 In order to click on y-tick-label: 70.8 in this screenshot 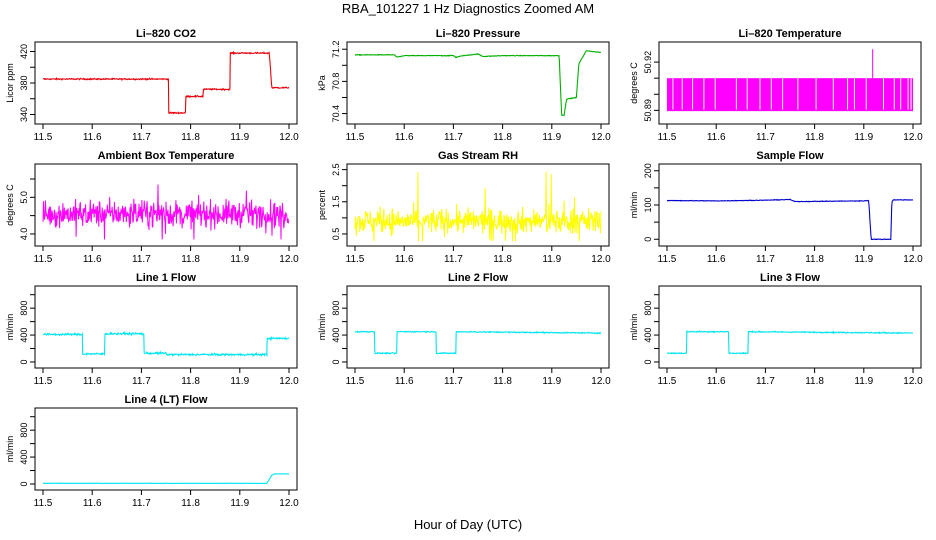, I will do `click(336, 82)`.